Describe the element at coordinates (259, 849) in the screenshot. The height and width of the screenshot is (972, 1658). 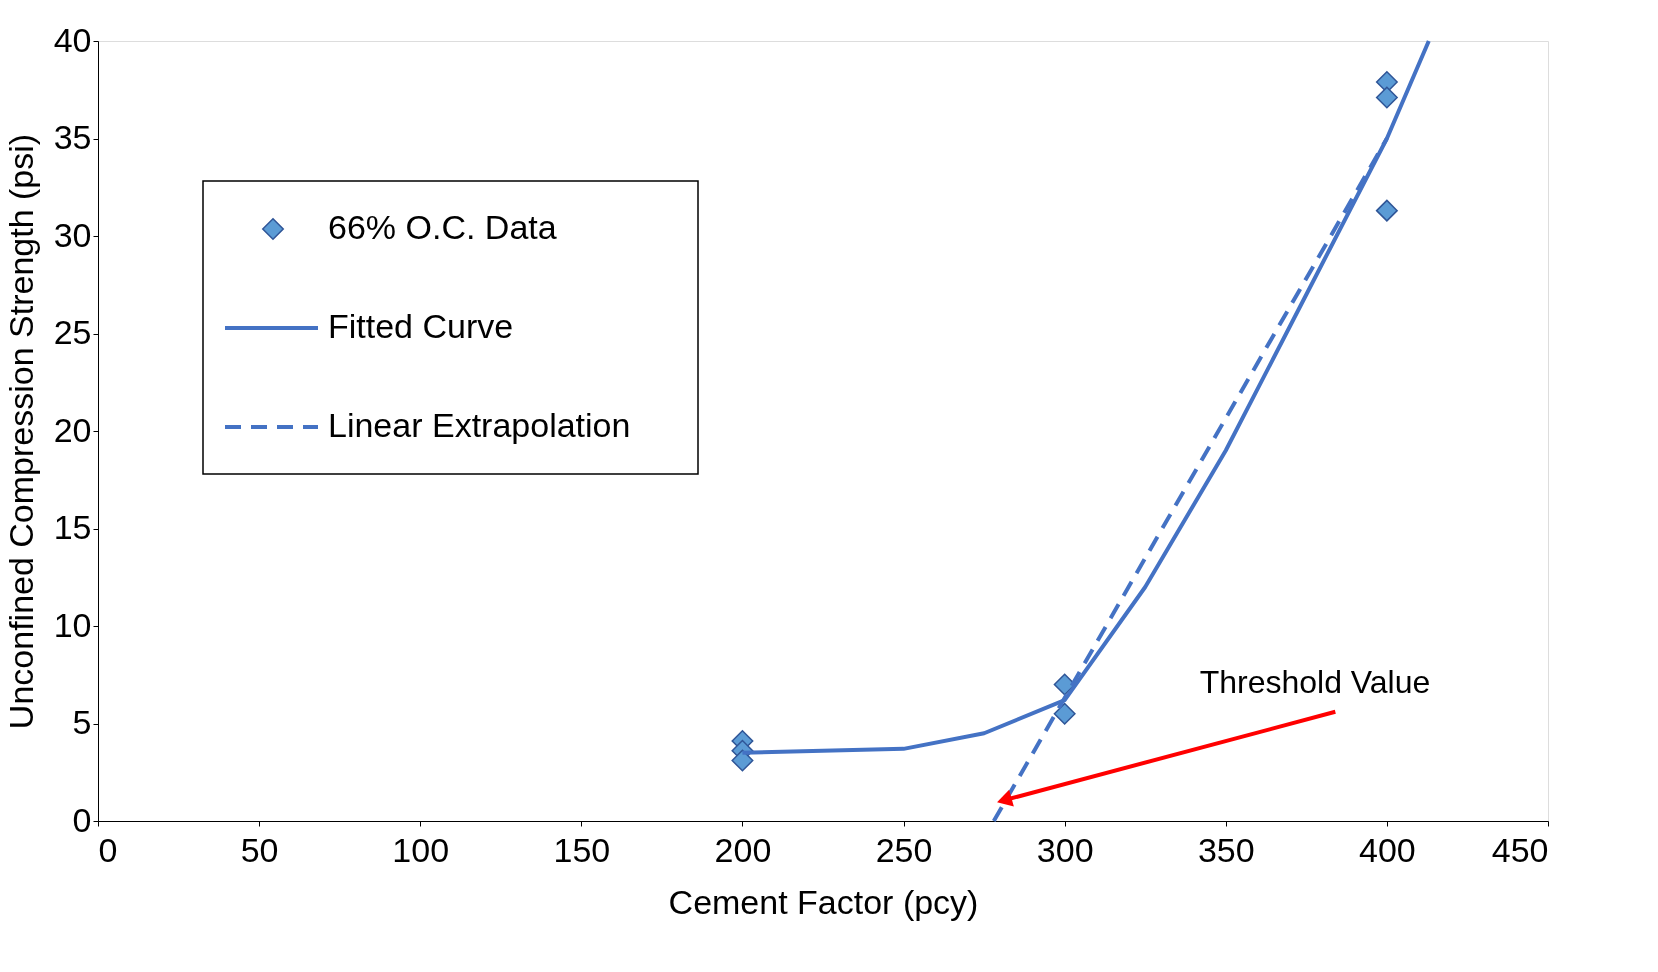
I see `x-tick-label: 50` at that location.